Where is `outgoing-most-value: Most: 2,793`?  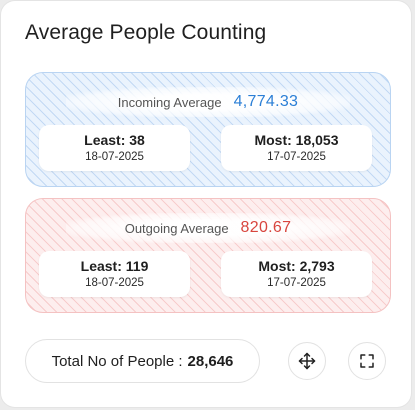 outgoing-most-value: Most: 2,793 is located at coordinates (296, 266).